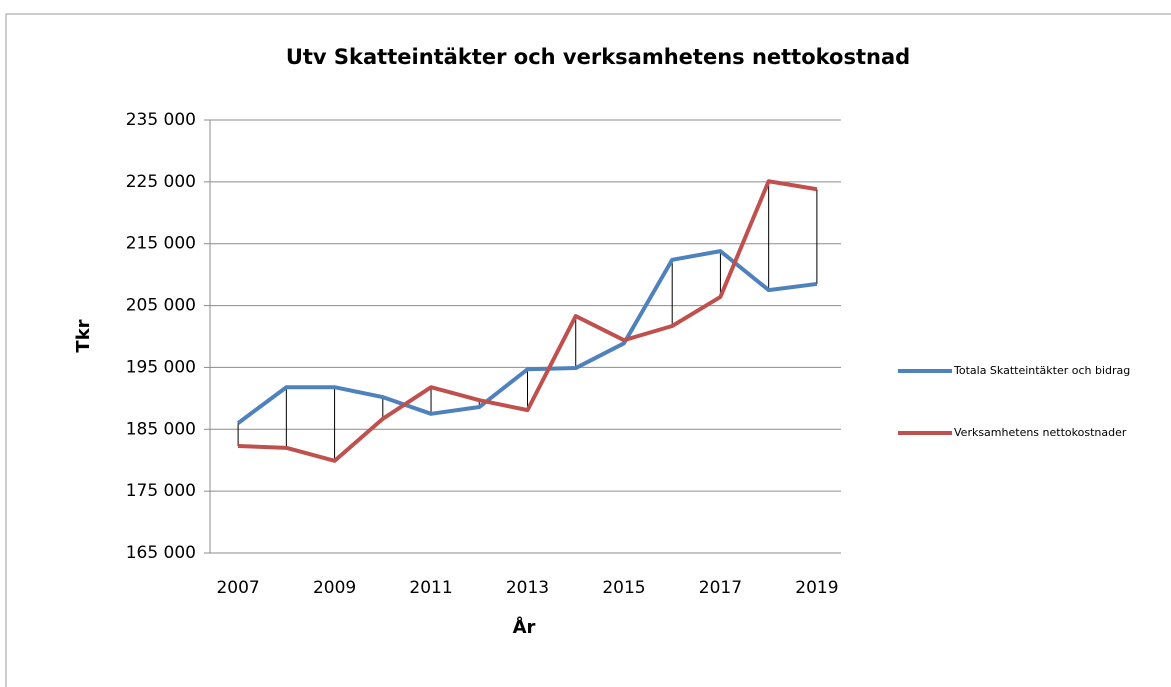  Describe the element at coordinates (237, 588) in the screenshot. I see `x-tick-label: 2007` at that location.